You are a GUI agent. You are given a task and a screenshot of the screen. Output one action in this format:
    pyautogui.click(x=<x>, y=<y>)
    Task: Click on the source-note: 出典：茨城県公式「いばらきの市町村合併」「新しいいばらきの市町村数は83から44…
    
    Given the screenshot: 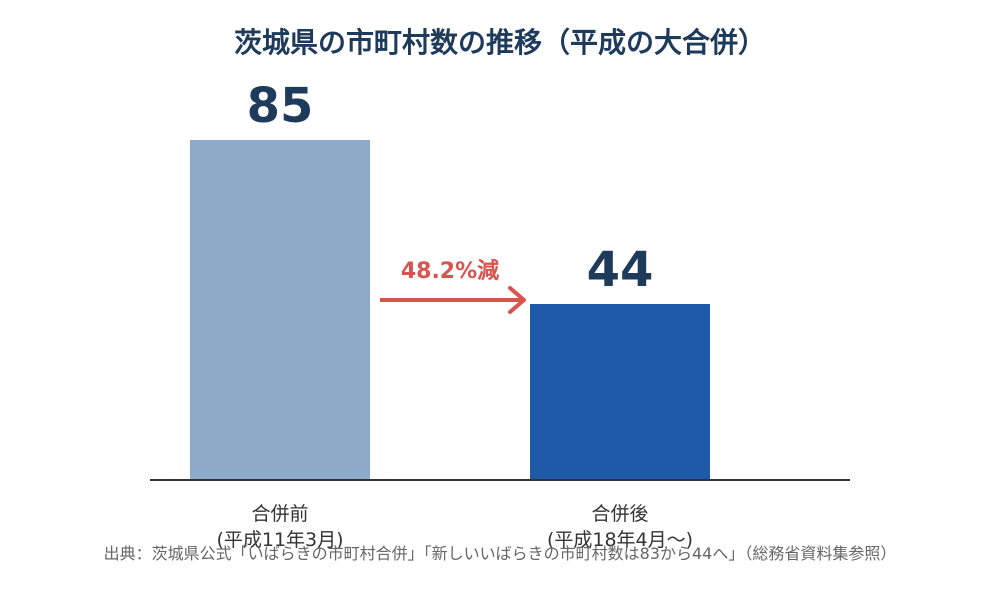 What is the action you would take?
    pyautogui.click(x=500, y=553)
    